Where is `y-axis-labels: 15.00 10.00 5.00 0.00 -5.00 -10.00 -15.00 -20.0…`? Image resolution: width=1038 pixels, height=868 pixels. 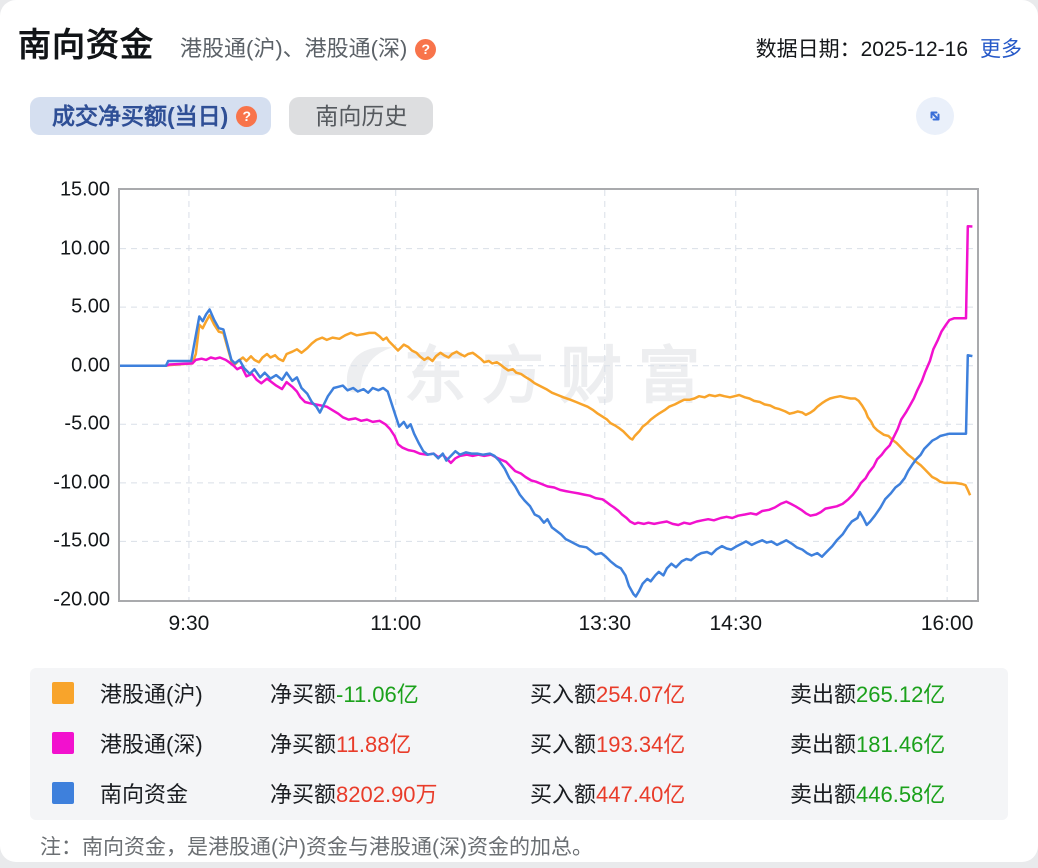 y-axis-labels: 15.00 10.00 5.00 0.00 -5.00 -10.00 -15.00 -20.0… is located at coordinates (55, 395).